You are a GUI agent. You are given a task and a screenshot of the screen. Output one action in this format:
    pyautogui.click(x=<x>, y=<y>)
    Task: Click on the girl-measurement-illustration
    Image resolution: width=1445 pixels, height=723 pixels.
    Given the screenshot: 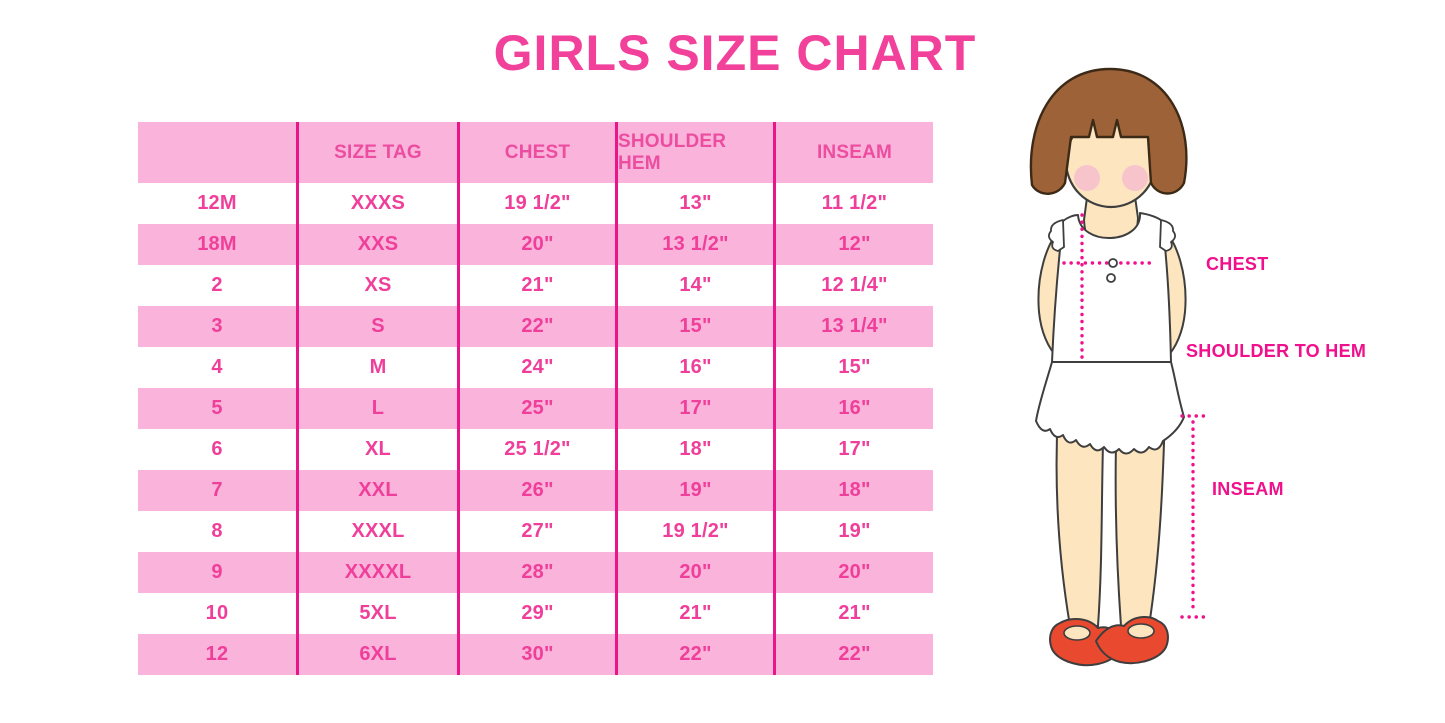 What is the action you would take?
    pyautogui.click(x=1117, y=367)
    